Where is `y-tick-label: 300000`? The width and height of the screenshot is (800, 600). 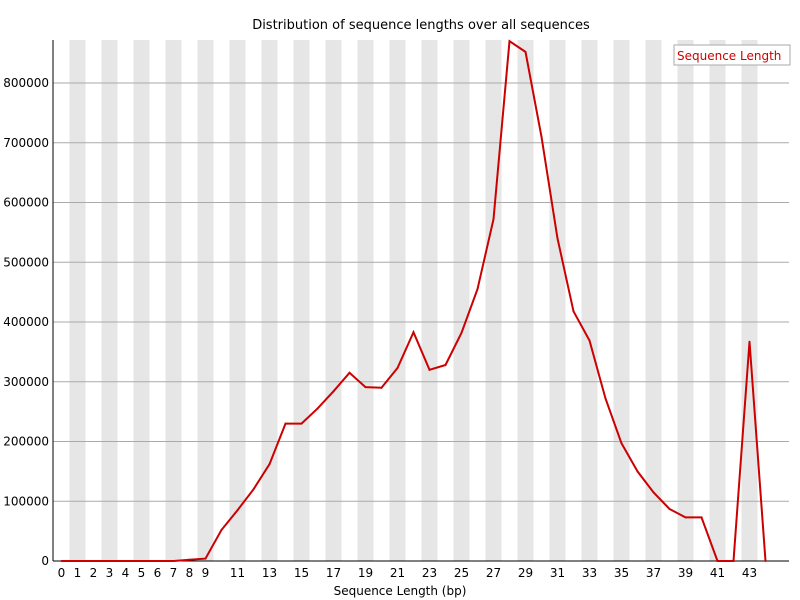
y-tick-label: 300000 is located at coordinates (26, 382).